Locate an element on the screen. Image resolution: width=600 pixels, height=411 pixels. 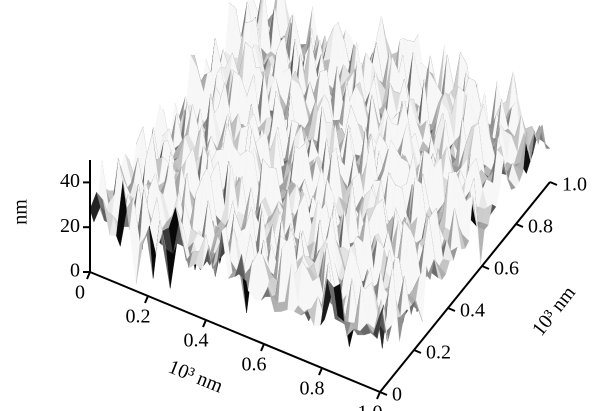
y-axis-label: 10³ nm is located at coordinates (554, 311).